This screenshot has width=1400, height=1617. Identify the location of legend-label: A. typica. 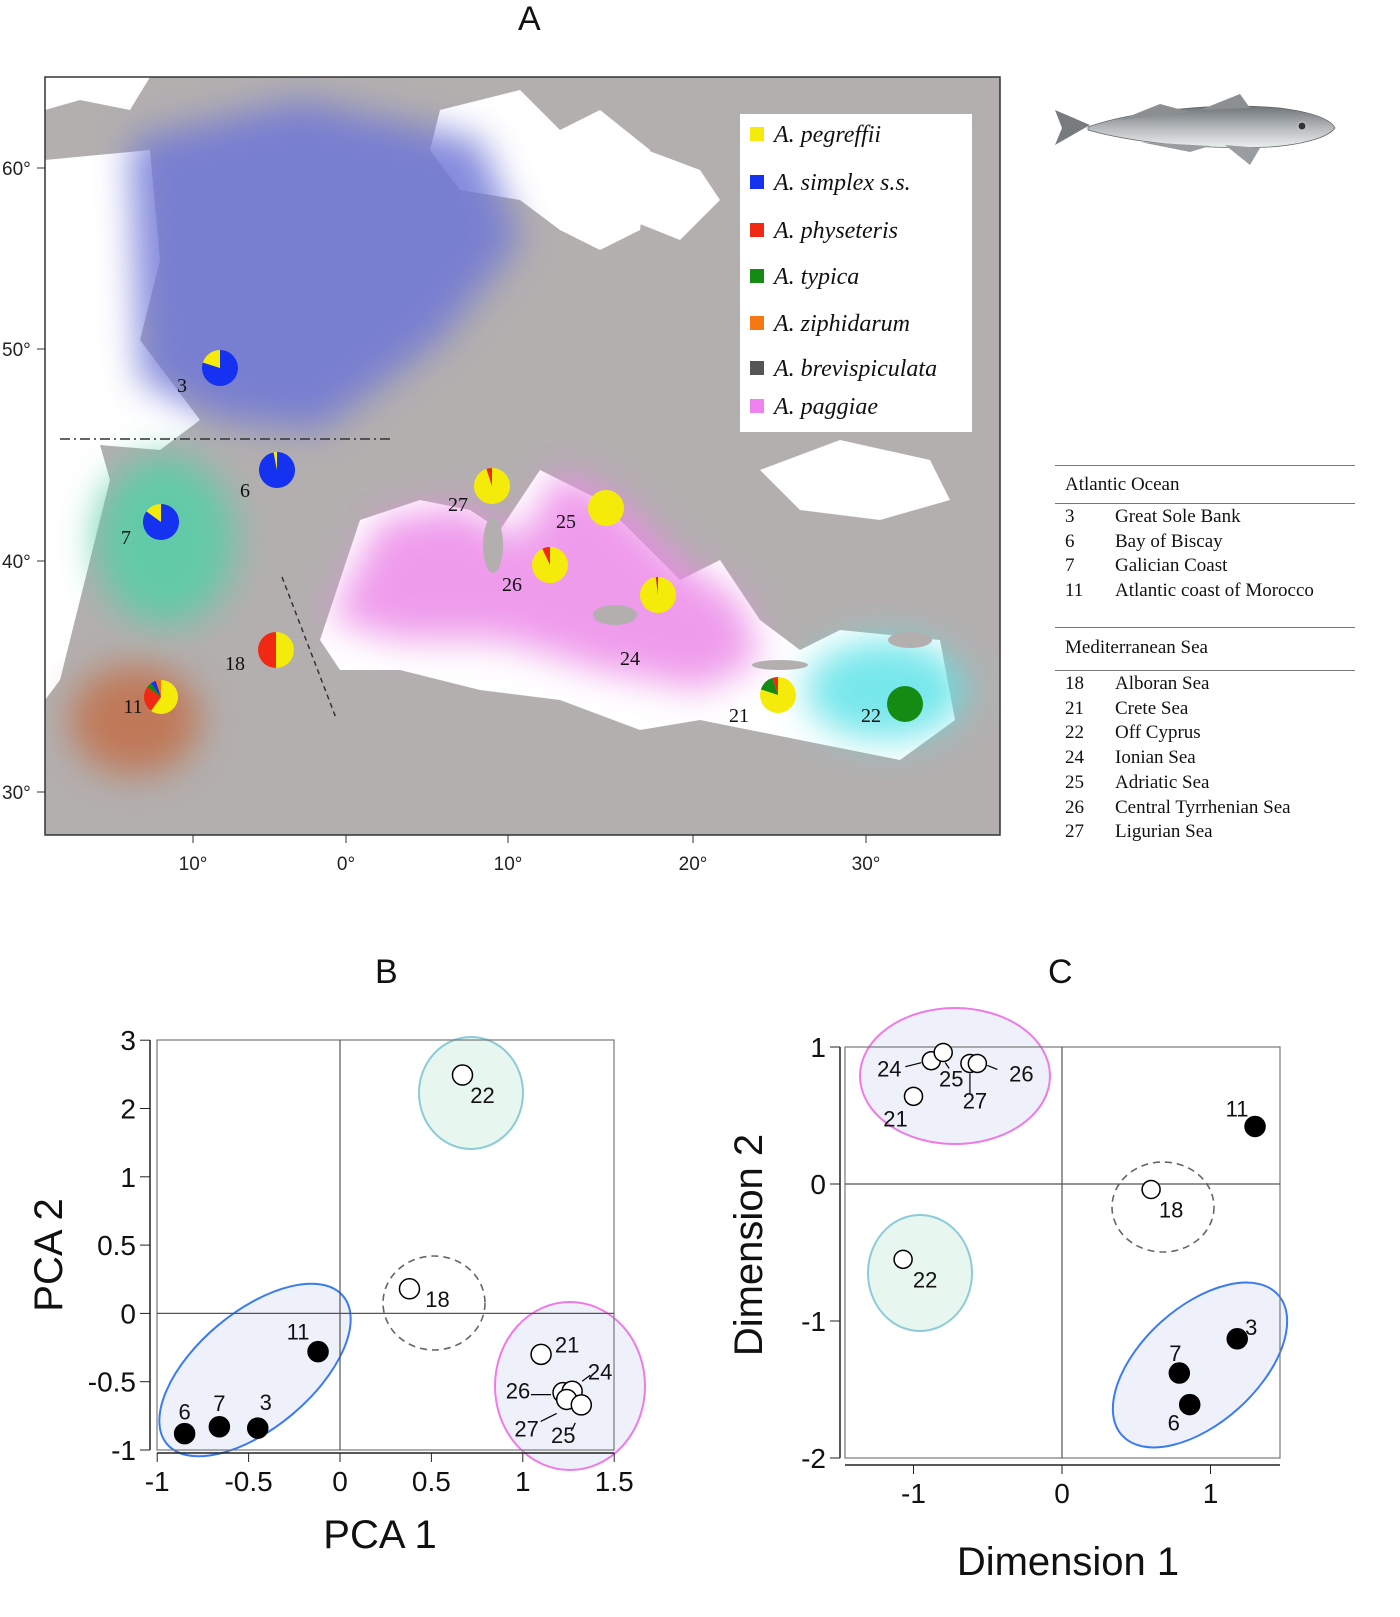
(817, 277).